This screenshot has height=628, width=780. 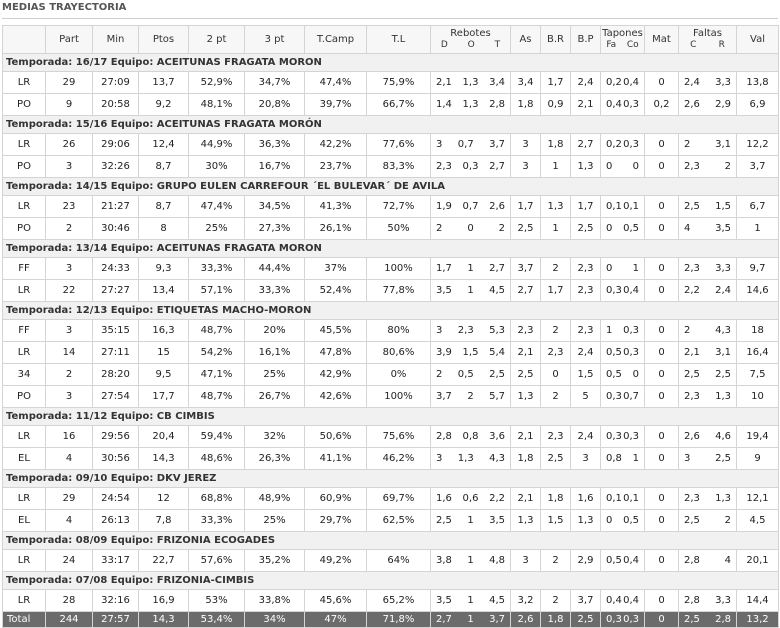 What do you see at coordinates (470, 436) in the screenshot?
I see `cell-rebotes: 2,8 0,8 3,6` at bounding box center [470, 436].